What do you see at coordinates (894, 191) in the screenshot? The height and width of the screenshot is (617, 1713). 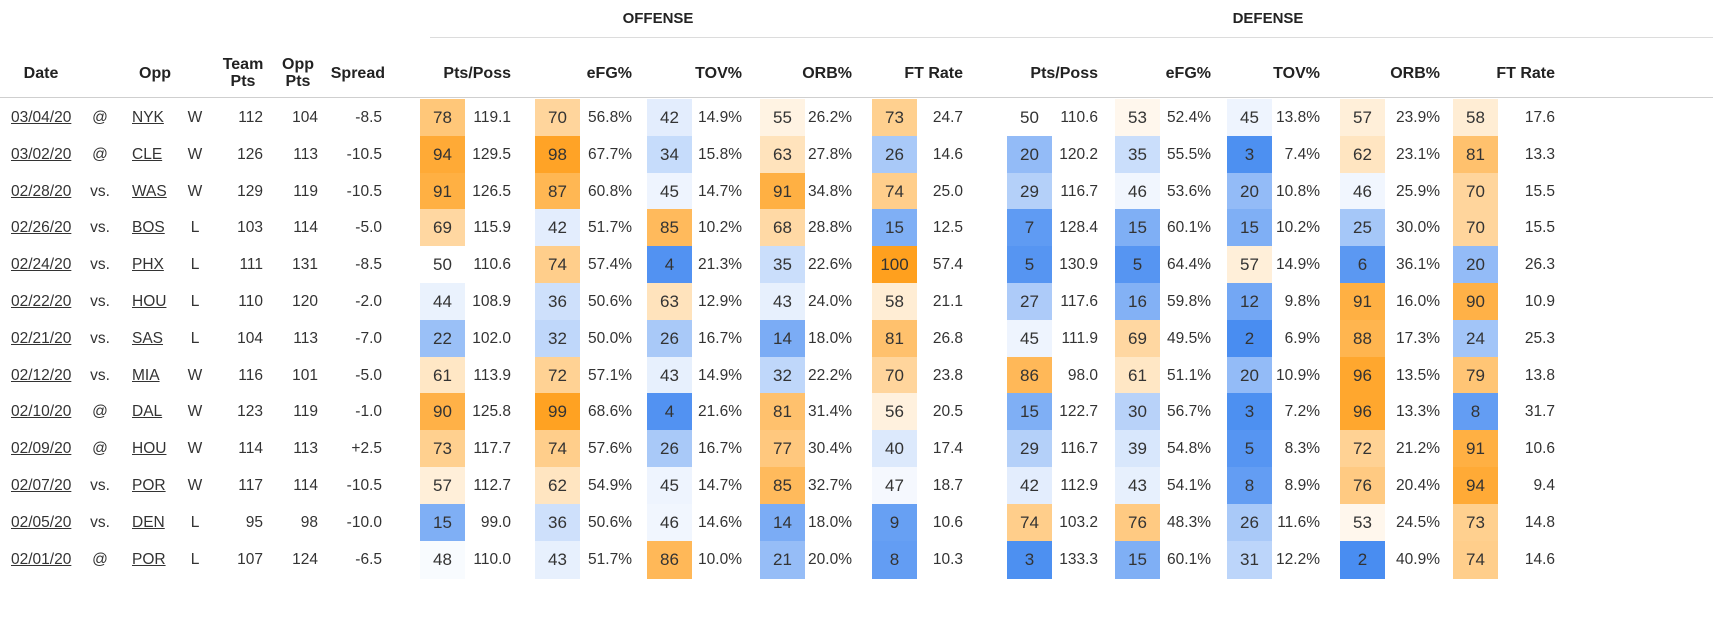 I see `percentile-off-ft-rate: 74` at bounding box center [894, 191].